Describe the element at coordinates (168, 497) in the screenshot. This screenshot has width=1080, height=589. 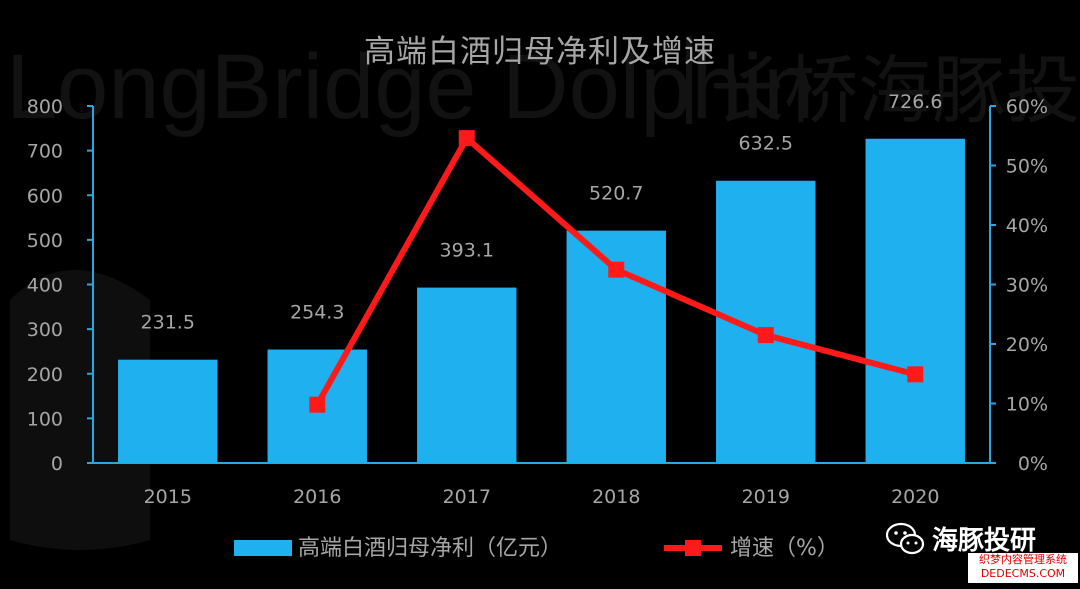
I see `x-tick-label: 2015` at that location.